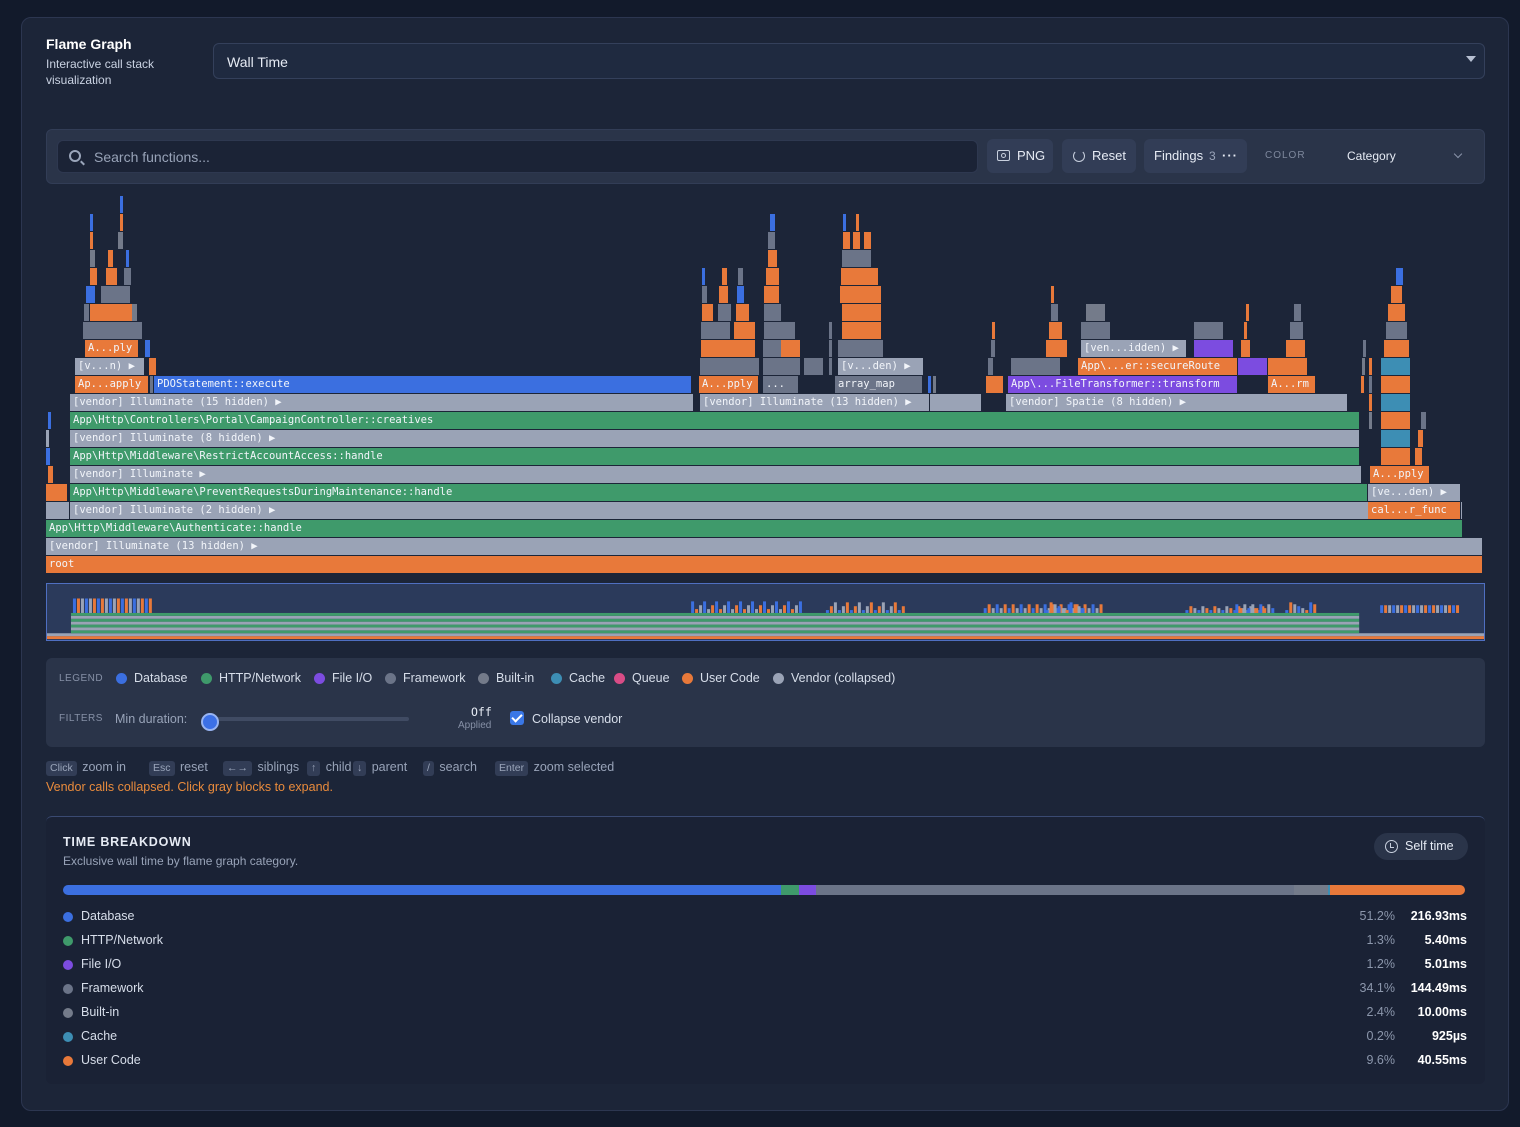 The image size is (1520, 1127). I want to click on self-time-button: Self time, so click(1421, 846).